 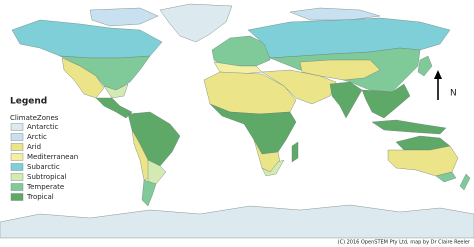 I want to click on australia-southeast, so click(x=446, y=177).